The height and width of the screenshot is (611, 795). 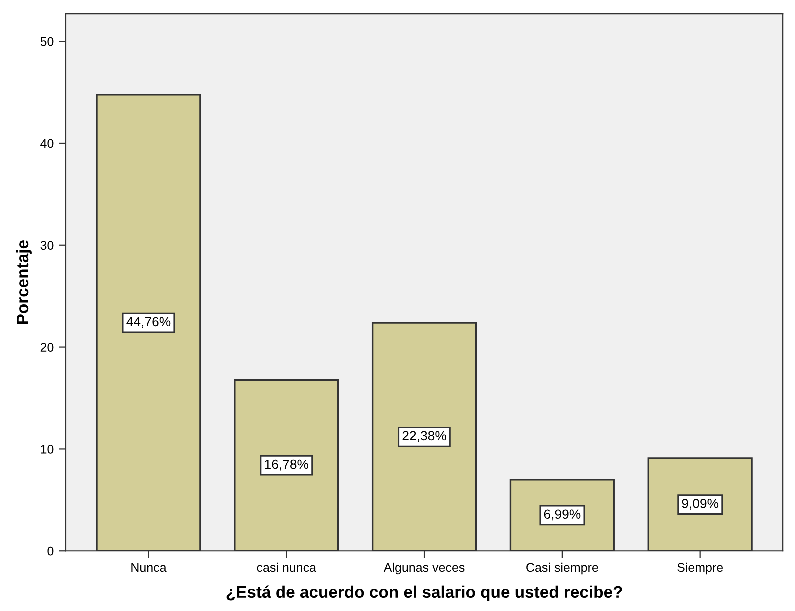 What do you see at coordinates (47, 41) in the screenshot?
I see `y-tick-label: 50` at bounding box center [47, 41].